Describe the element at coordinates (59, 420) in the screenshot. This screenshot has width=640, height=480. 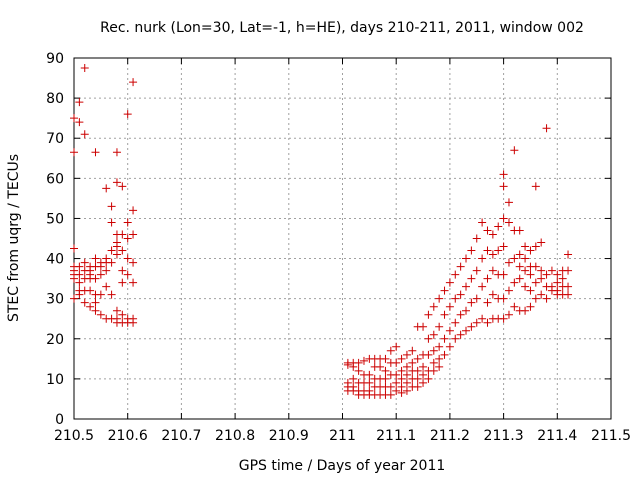
I see `y-tick-label: 0` at that location.